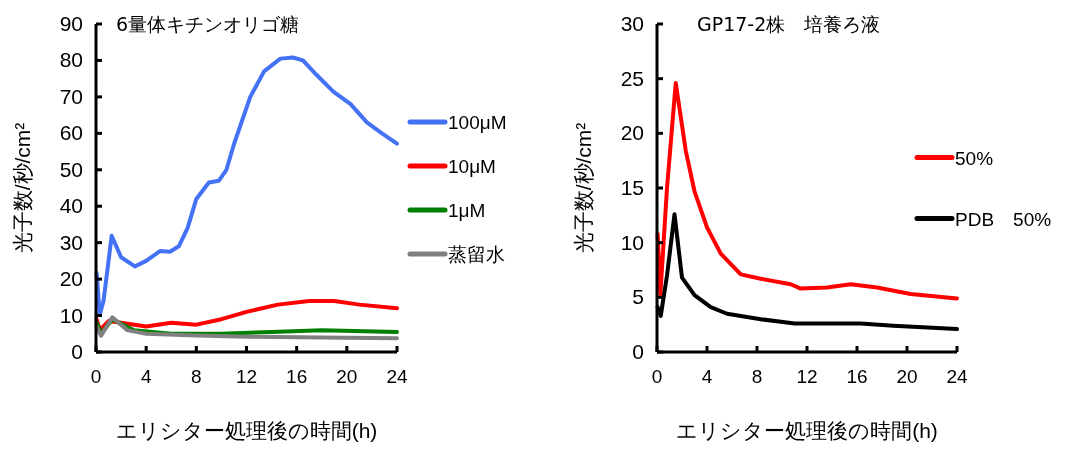 The width and height of the screenshot is (1091, 450). Describe the element at coordinates (789, 24) in the screenshot. I see `chart-title: GP17-2株 培養ろ液` at that location.